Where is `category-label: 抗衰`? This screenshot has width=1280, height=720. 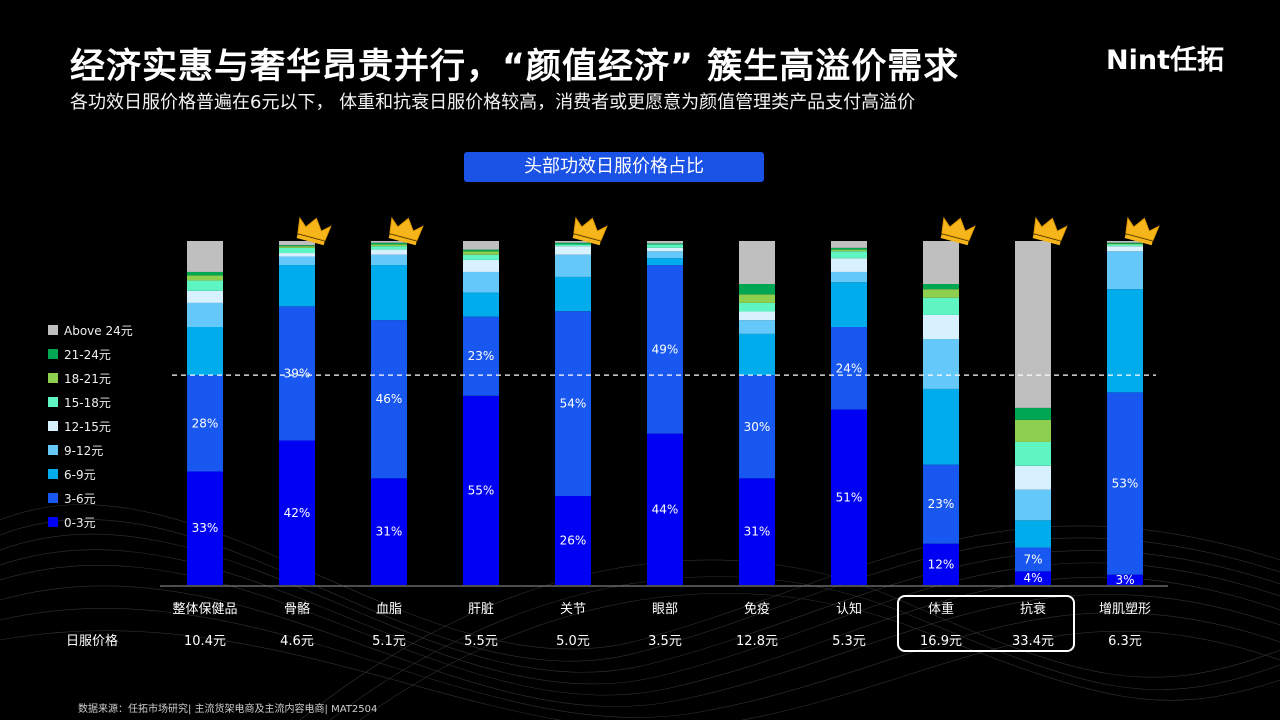
category-label: 抗衰 is located at coordinates (1033, 609).